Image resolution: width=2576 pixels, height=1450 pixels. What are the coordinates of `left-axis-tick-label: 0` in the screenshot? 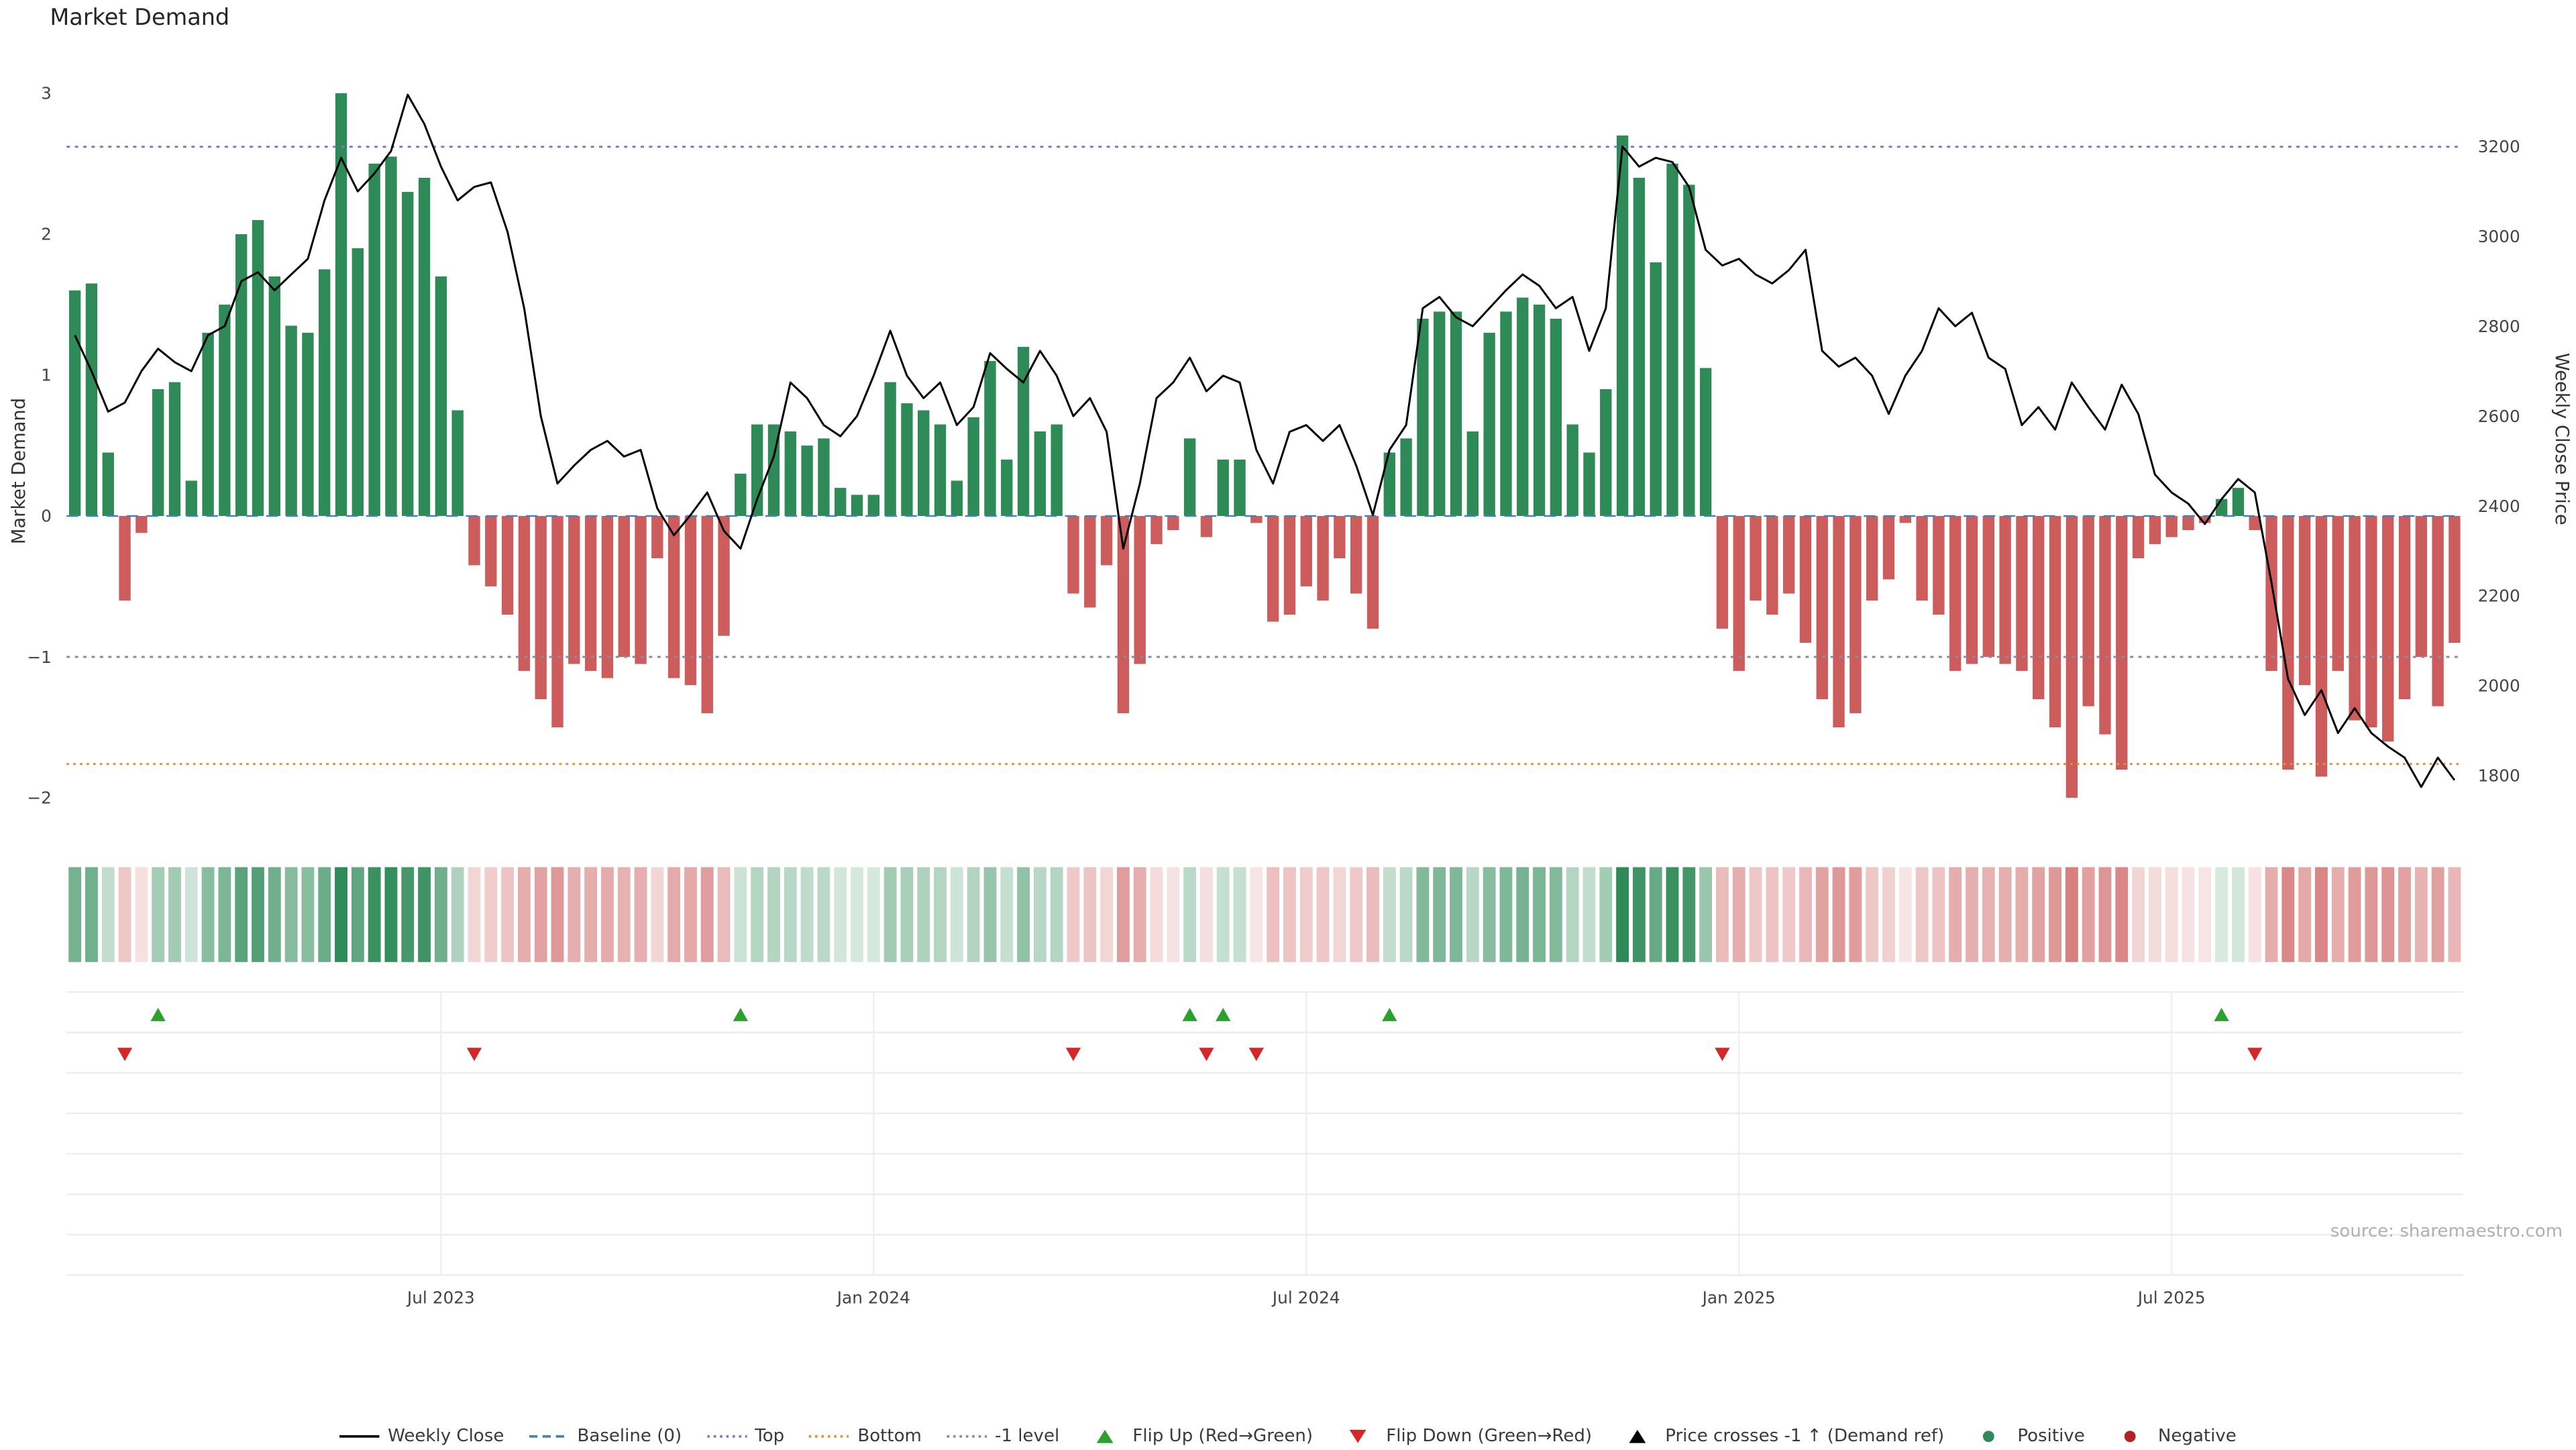 It's located at (46, 516).